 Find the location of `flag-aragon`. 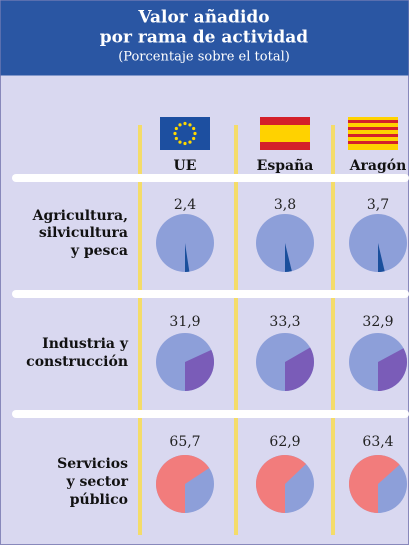

flag-aragon is located at coordinates (373, 133).